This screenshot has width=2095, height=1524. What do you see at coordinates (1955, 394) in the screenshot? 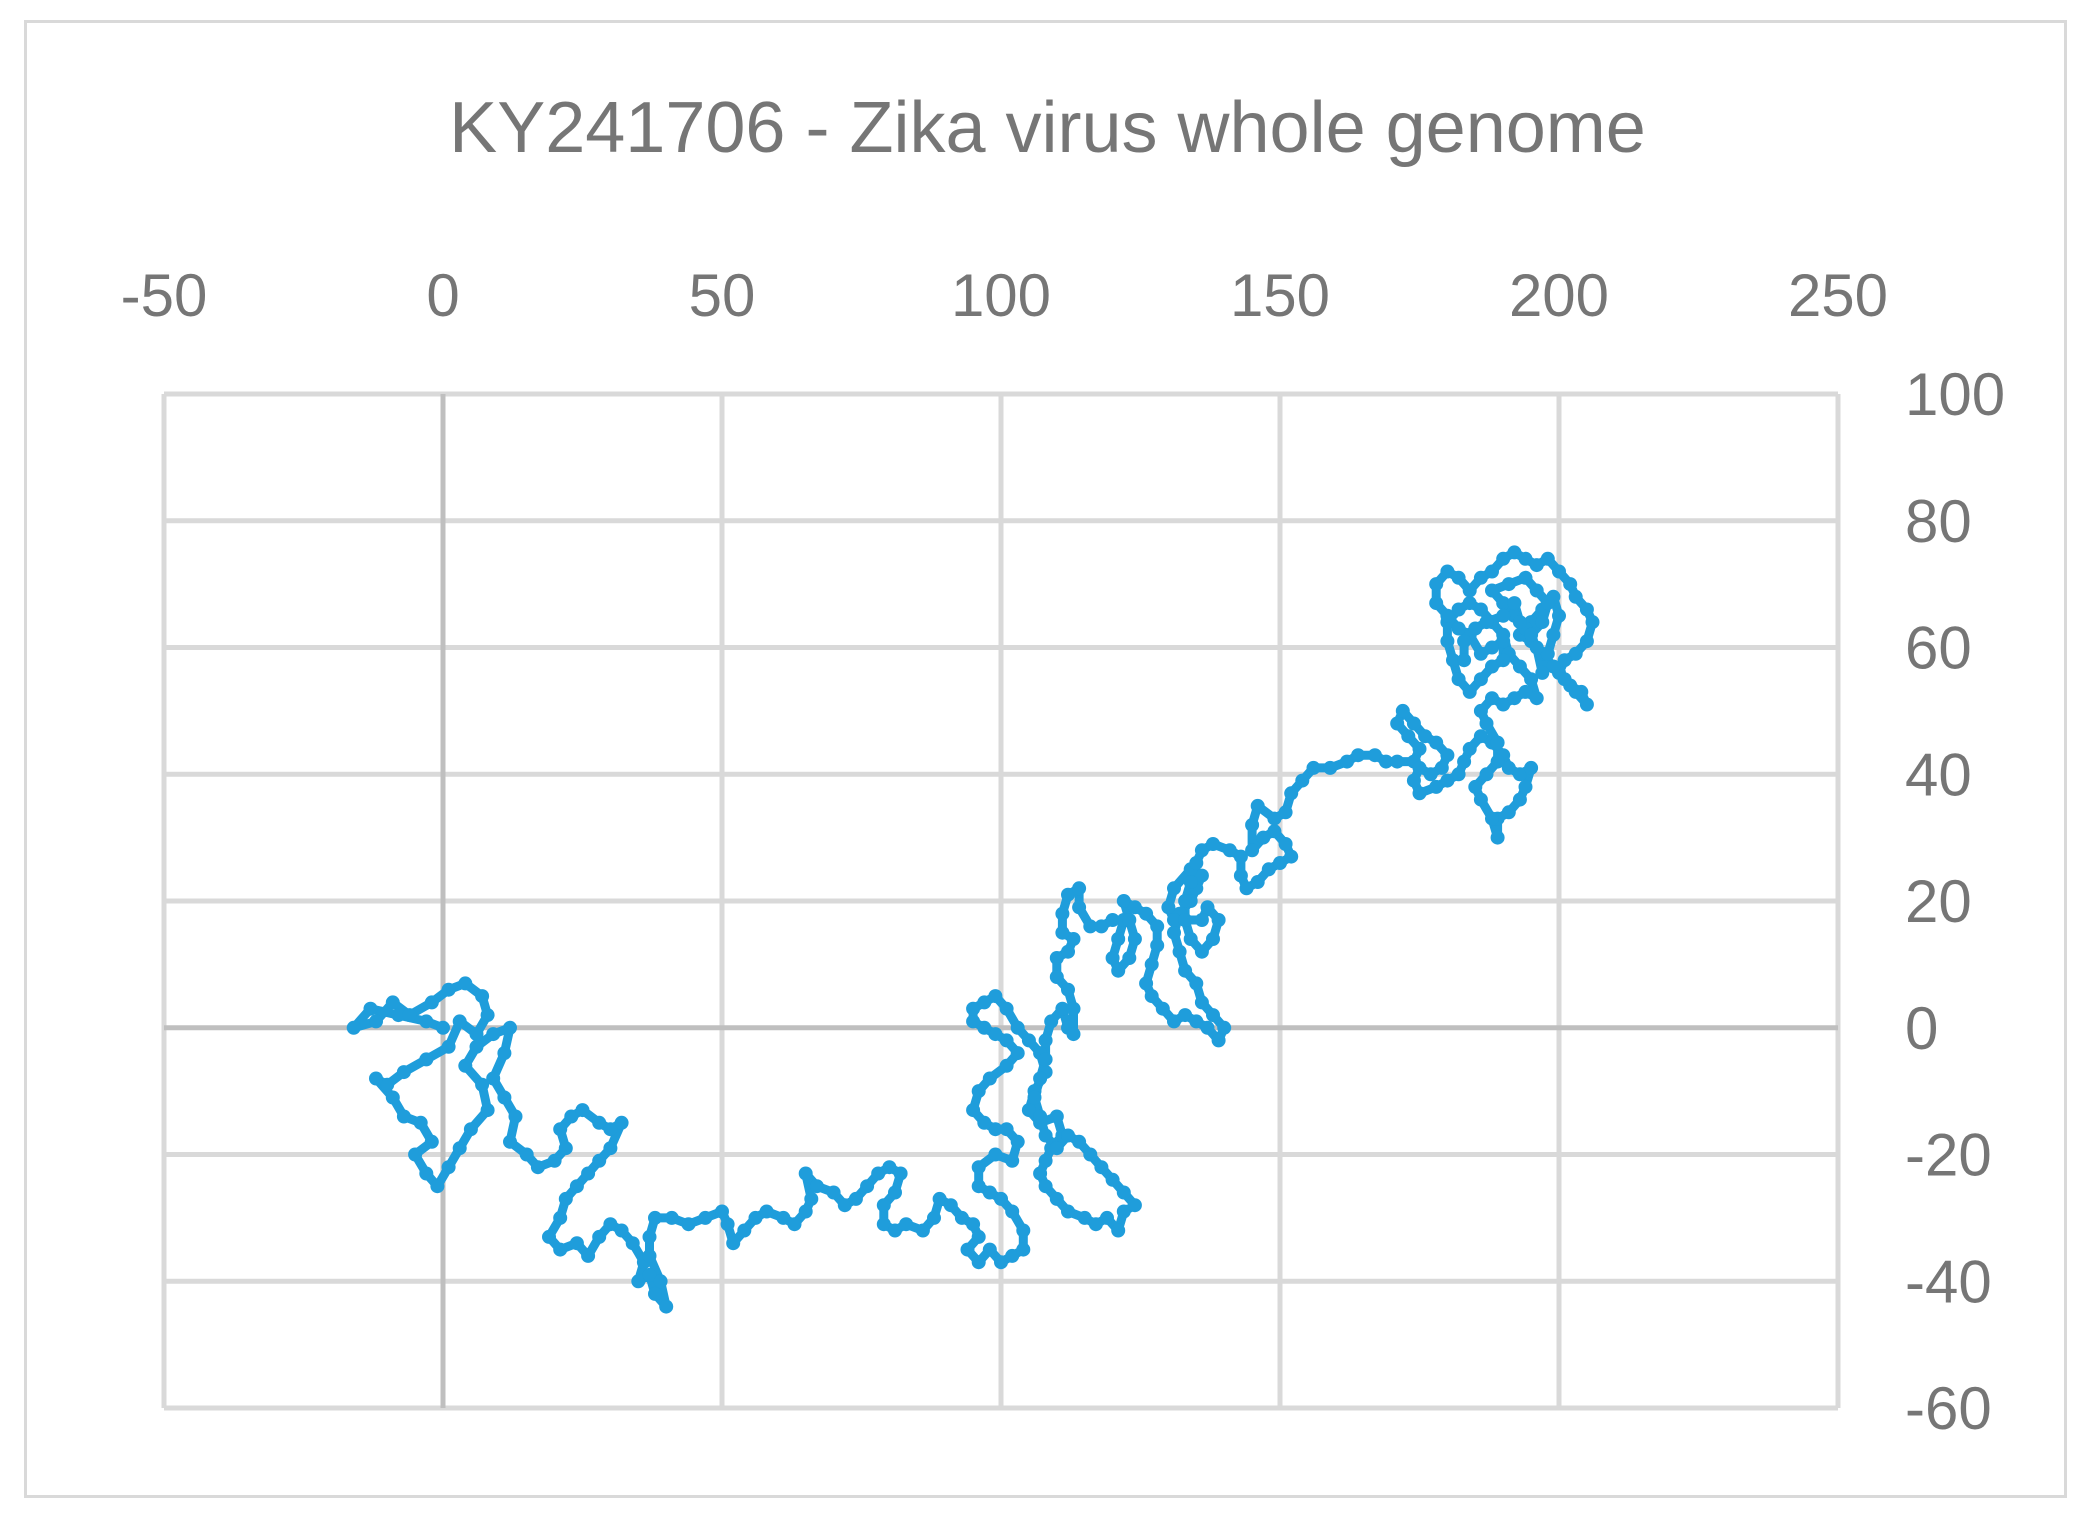
I see `y-tick-label: 100` at bounding box center [1955, 394].